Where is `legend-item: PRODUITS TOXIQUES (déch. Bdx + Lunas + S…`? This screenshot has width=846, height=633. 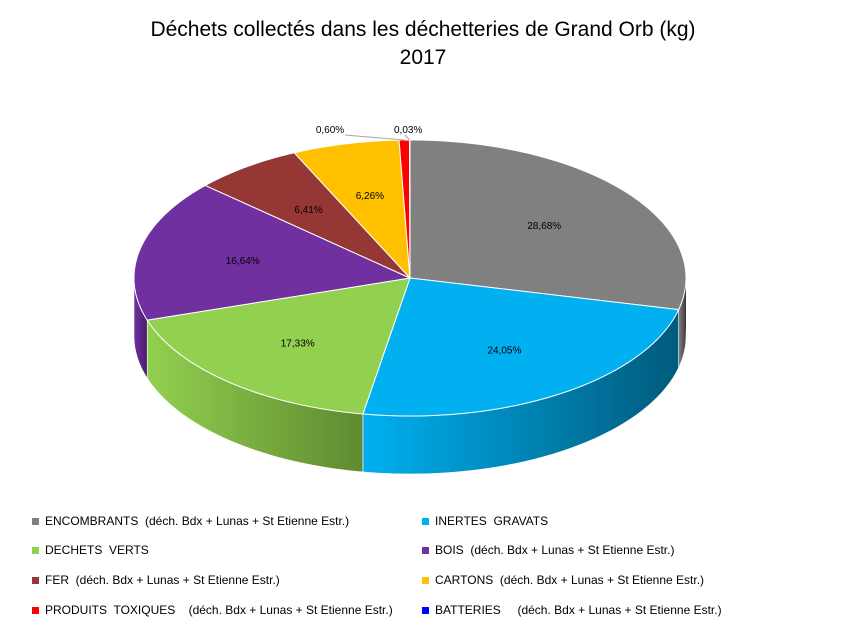 legend-item: PRODUITS TOXIQUES (déch. Bdx + Lunas + S… is located at coordinates (212, 610).